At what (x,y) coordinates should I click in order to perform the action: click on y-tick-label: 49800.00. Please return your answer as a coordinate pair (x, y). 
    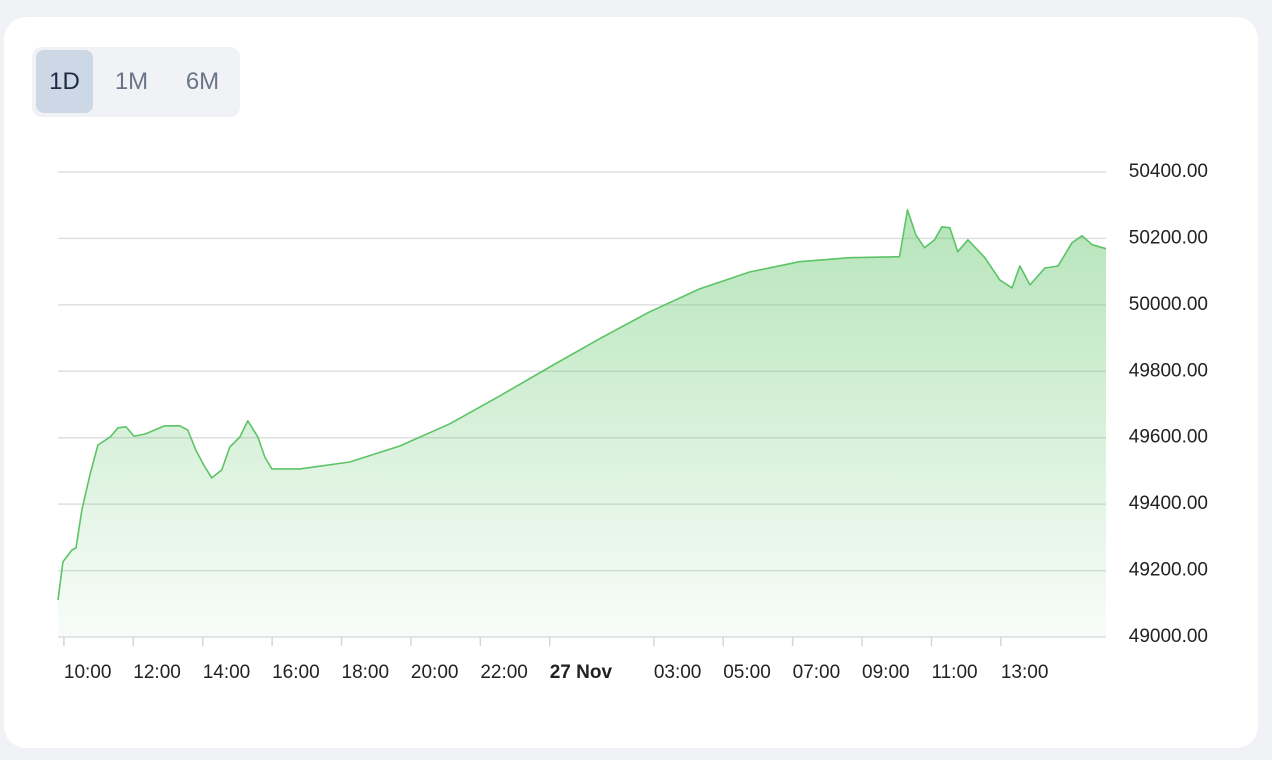
    Looking at the image, I should click on (1168, 370).